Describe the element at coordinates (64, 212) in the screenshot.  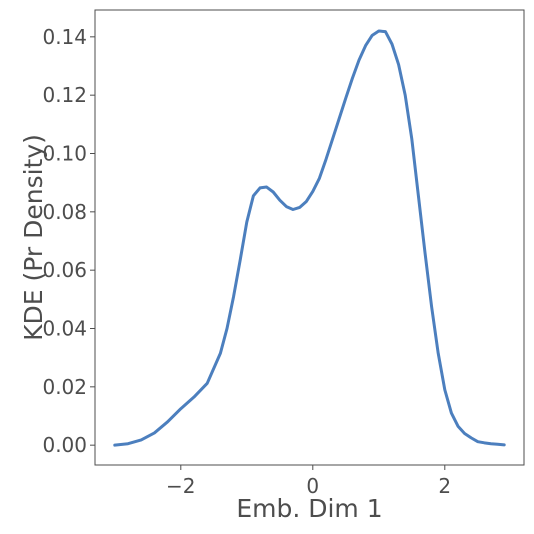
I see `y-tick-label: 0.08` at that location.